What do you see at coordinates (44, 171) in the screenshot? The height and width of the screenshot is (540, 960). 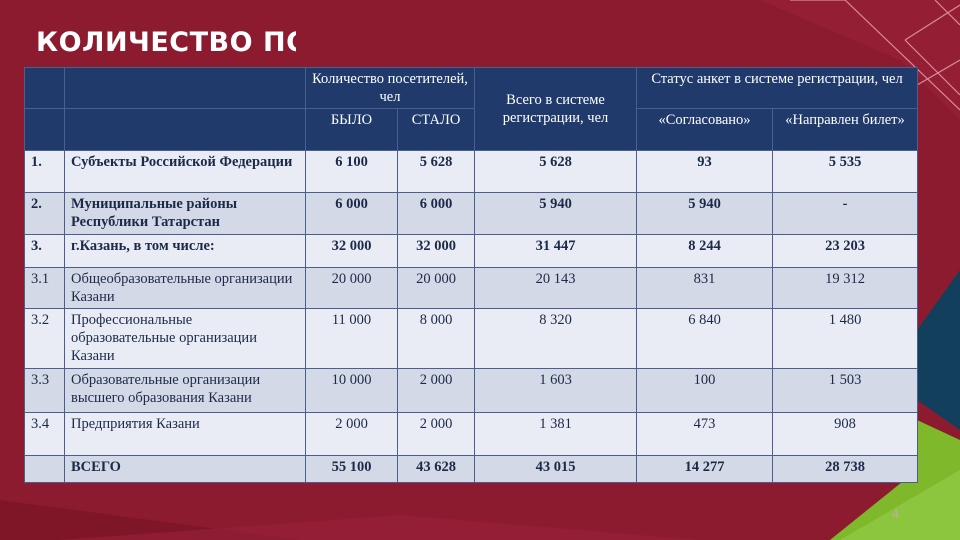 I see `row-no: 1.` at bounding box center [44, 171].